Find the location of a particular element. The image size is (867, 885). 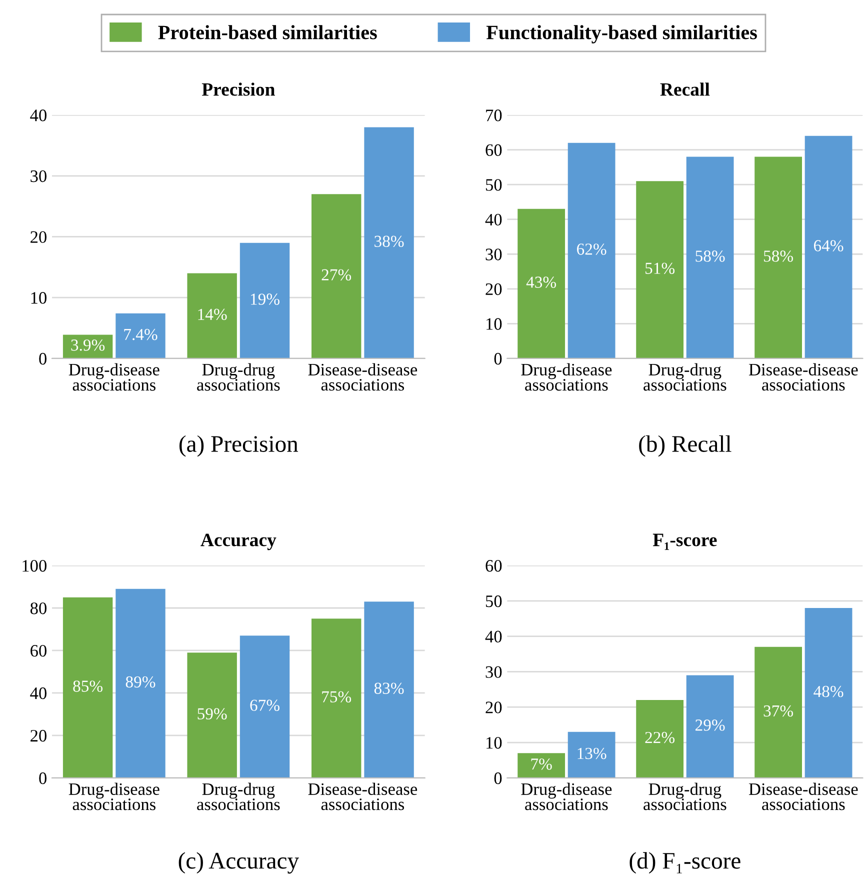

data-label: 48% is located at coordinates (829, 692).